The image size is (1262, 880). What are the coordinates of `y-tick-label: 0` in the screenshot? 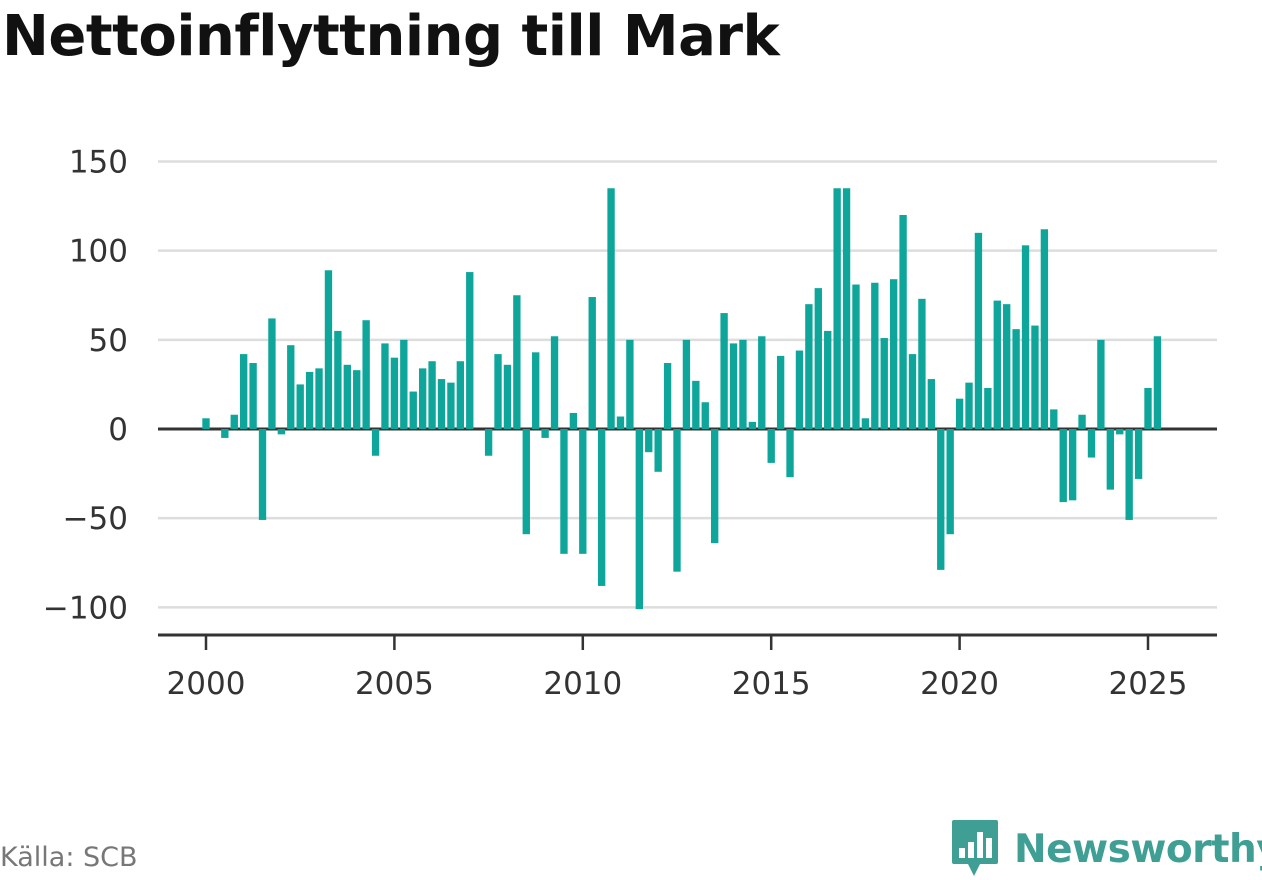 It's located at (118, 430).